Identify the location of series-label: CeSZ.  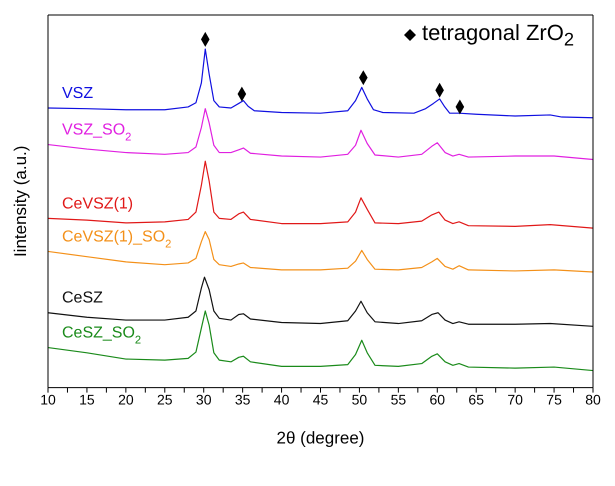
(83, 298).